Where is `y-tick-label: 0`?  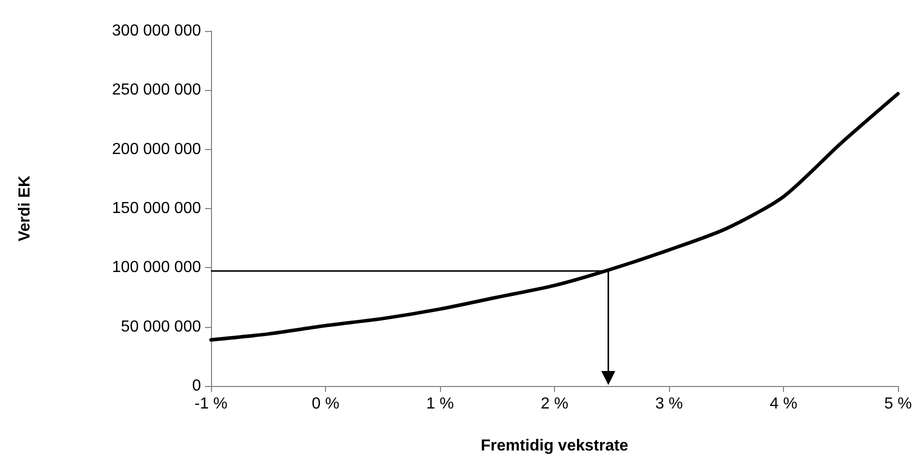
y-tick-label: 0 is located at coordinates (197, 386).